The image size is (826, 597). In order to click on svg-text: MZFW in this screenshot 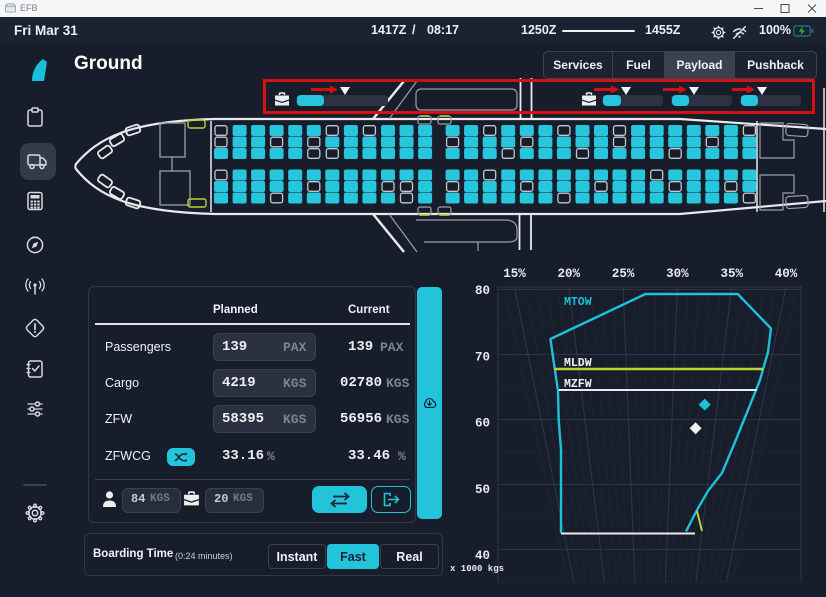, I will do `click(578, 384)`.